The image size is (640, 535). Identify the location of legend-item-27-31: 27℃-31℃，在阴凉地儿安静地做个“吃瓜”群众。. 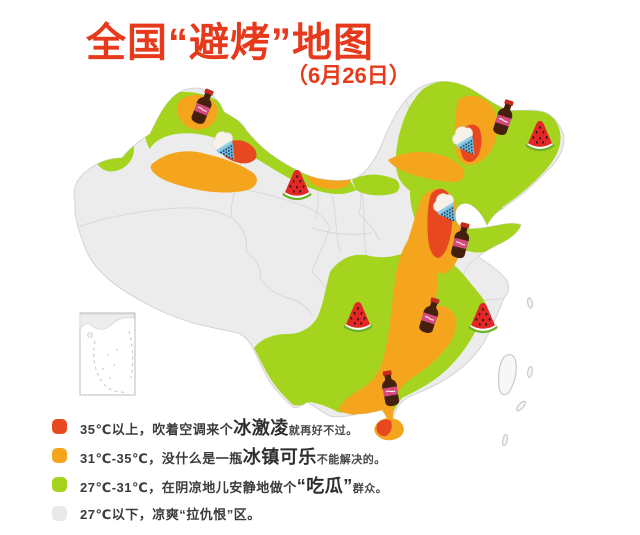
(219, 484).